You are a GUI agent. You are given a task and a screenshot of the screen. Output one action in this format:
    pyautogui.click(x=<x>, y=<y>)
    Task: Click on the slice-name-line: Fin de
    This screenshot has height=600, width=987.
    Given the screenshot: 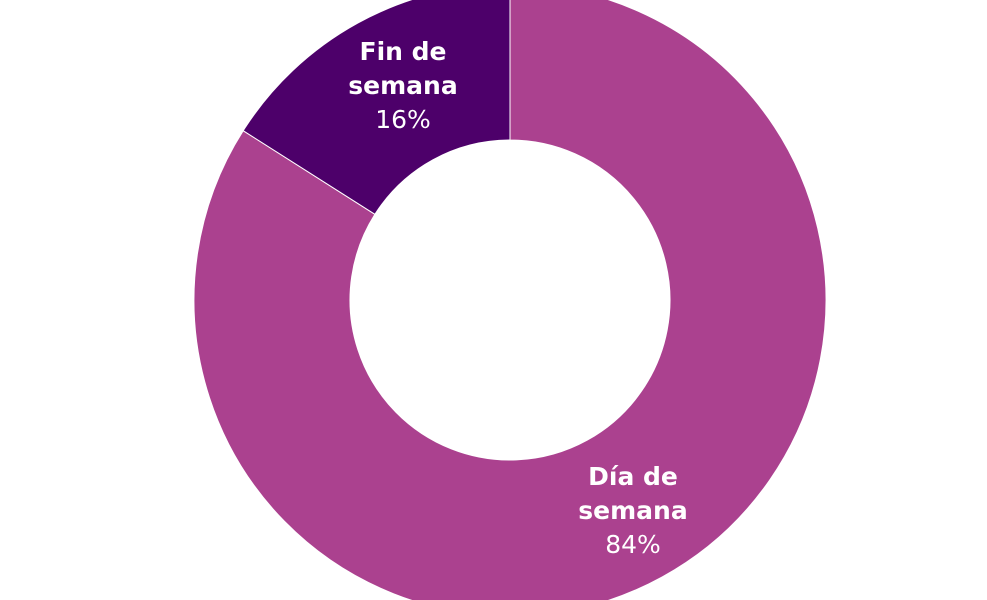 What is the action you would take?
    pyautogui.click(x=403, y=51)
    